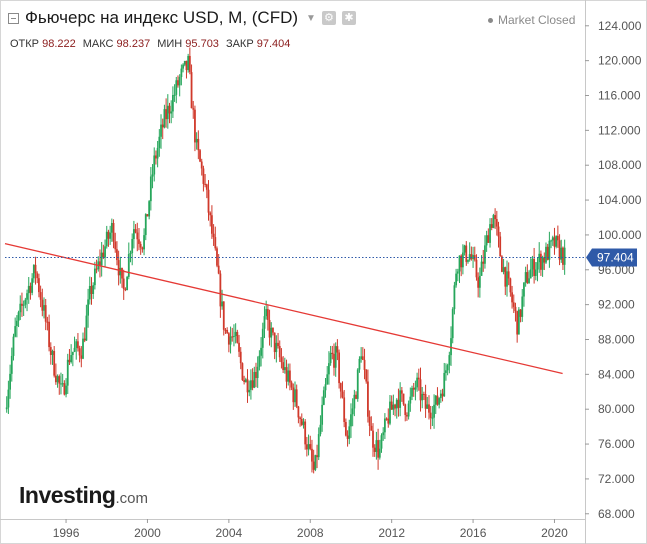  Describe the element at coordinates (620, 26) in the screenshot. I see `y-tick-label: 124.000` at that location.